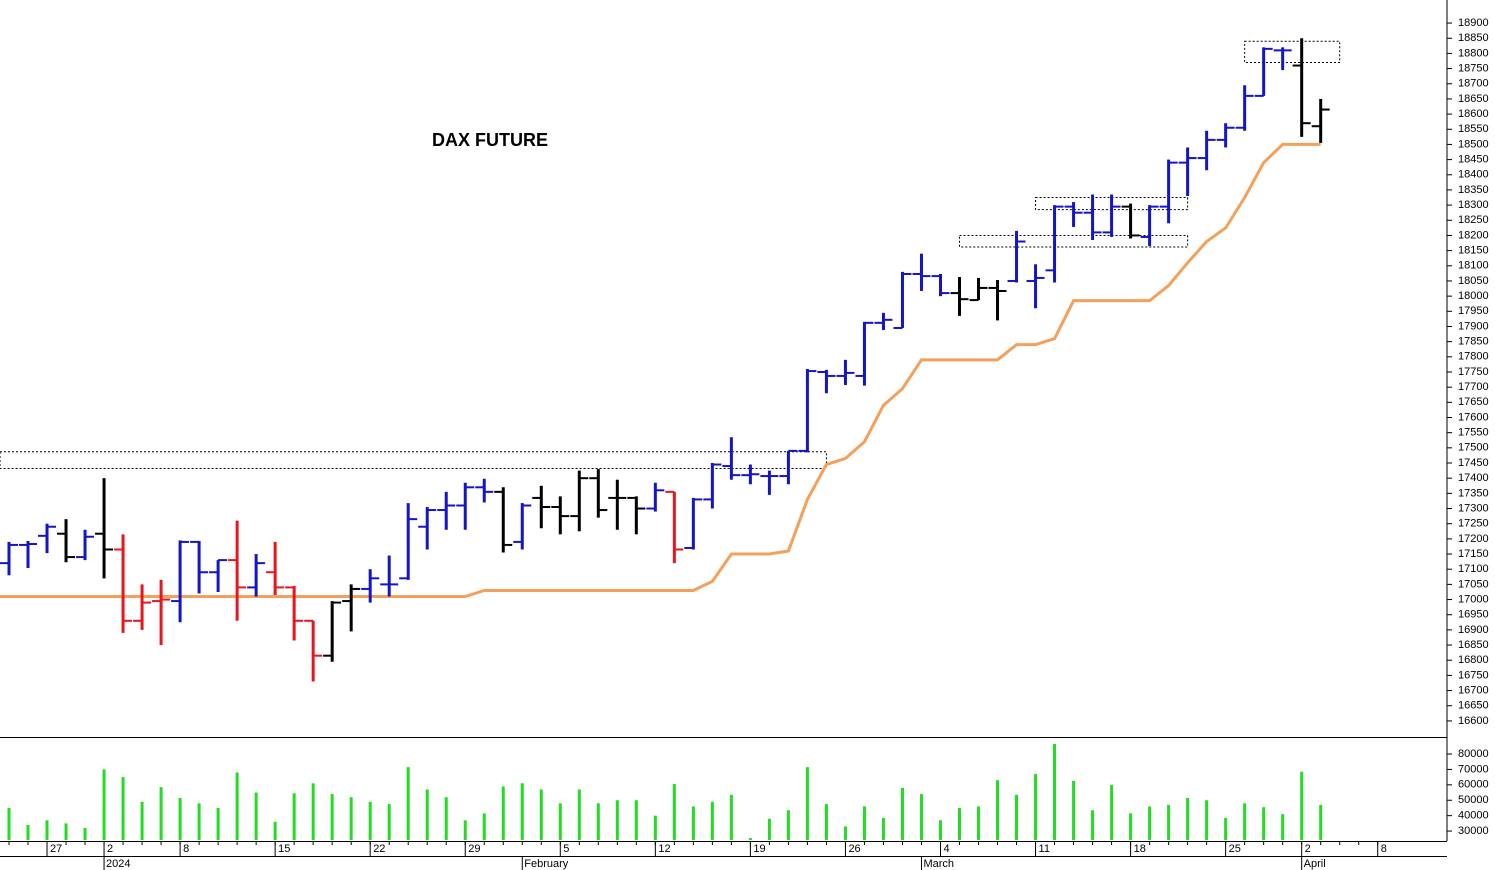 The height and width of the screenshot is (870, 1495). Describe the element at coordinates (938, 864) in the screenshot. I see `x-group-label: March` at that location.